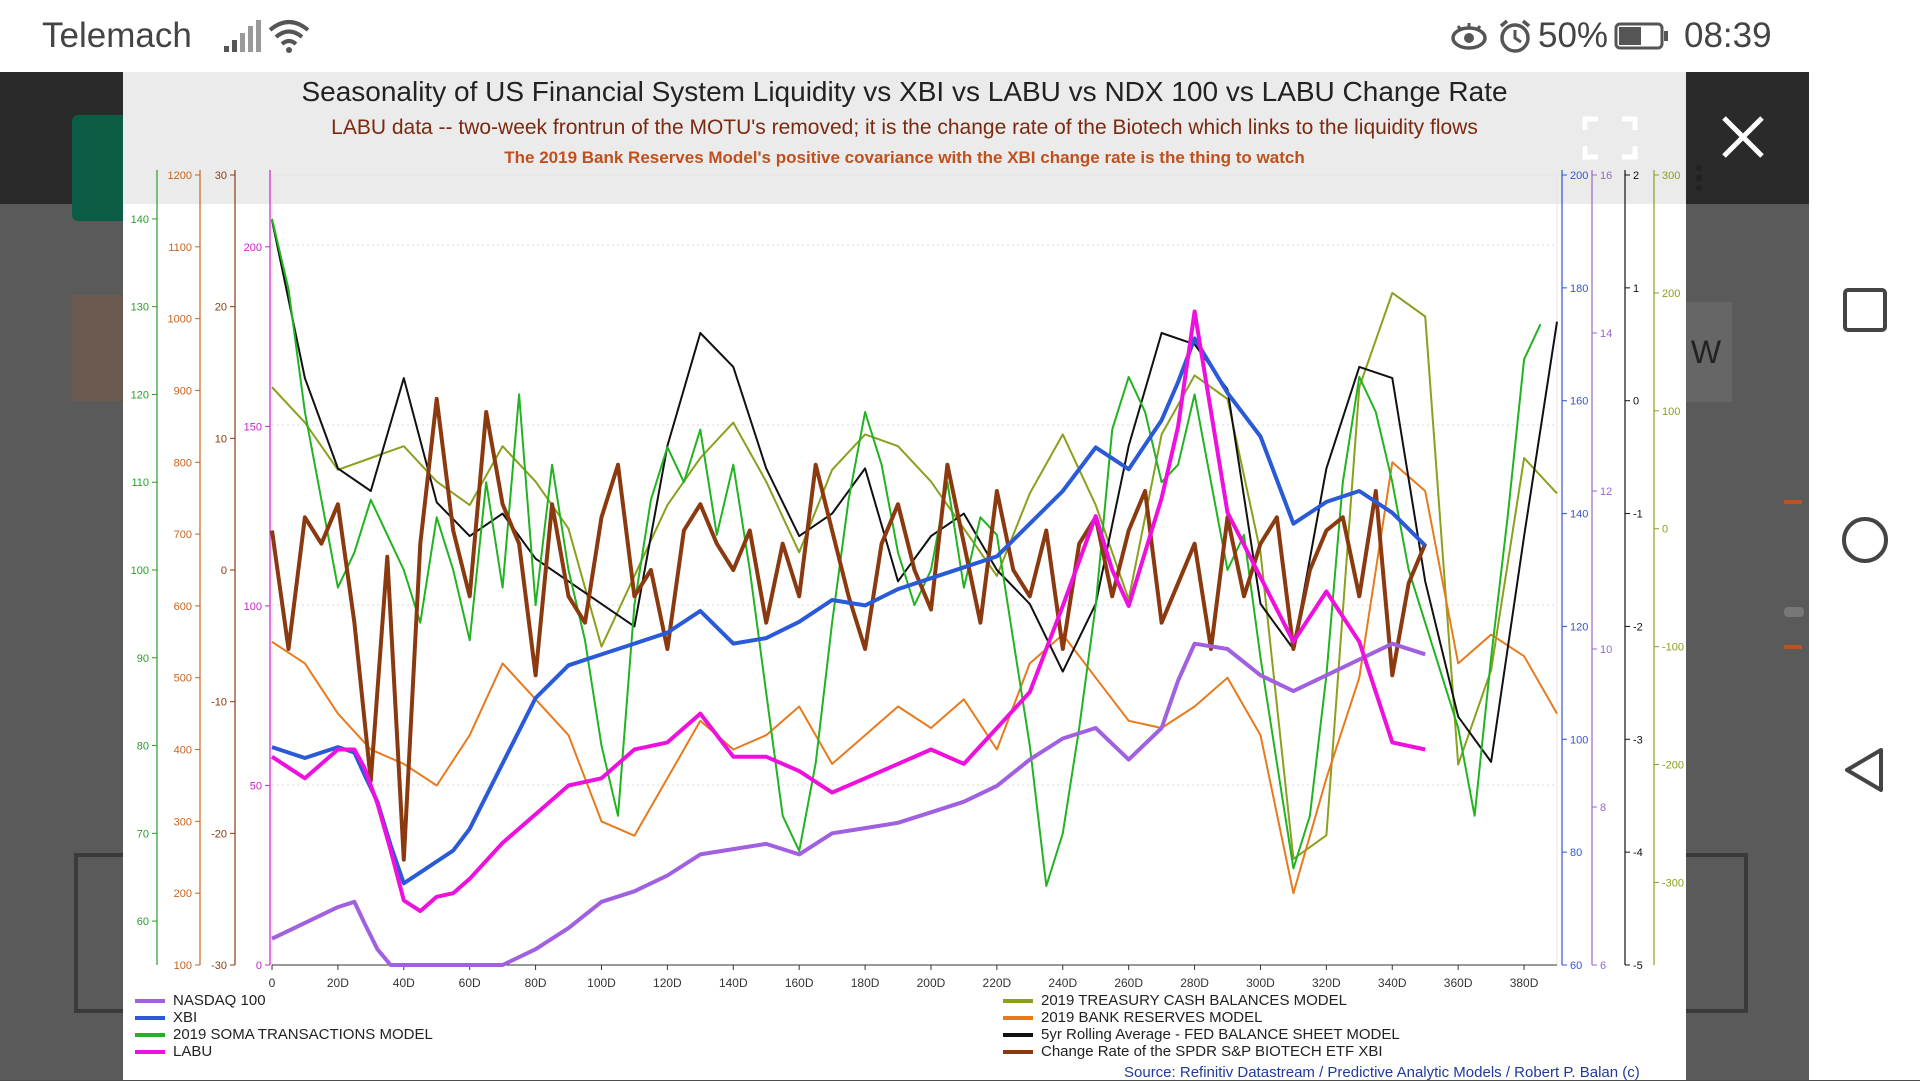  I want to click on y-tick-label: -3, so click(1638, 740).